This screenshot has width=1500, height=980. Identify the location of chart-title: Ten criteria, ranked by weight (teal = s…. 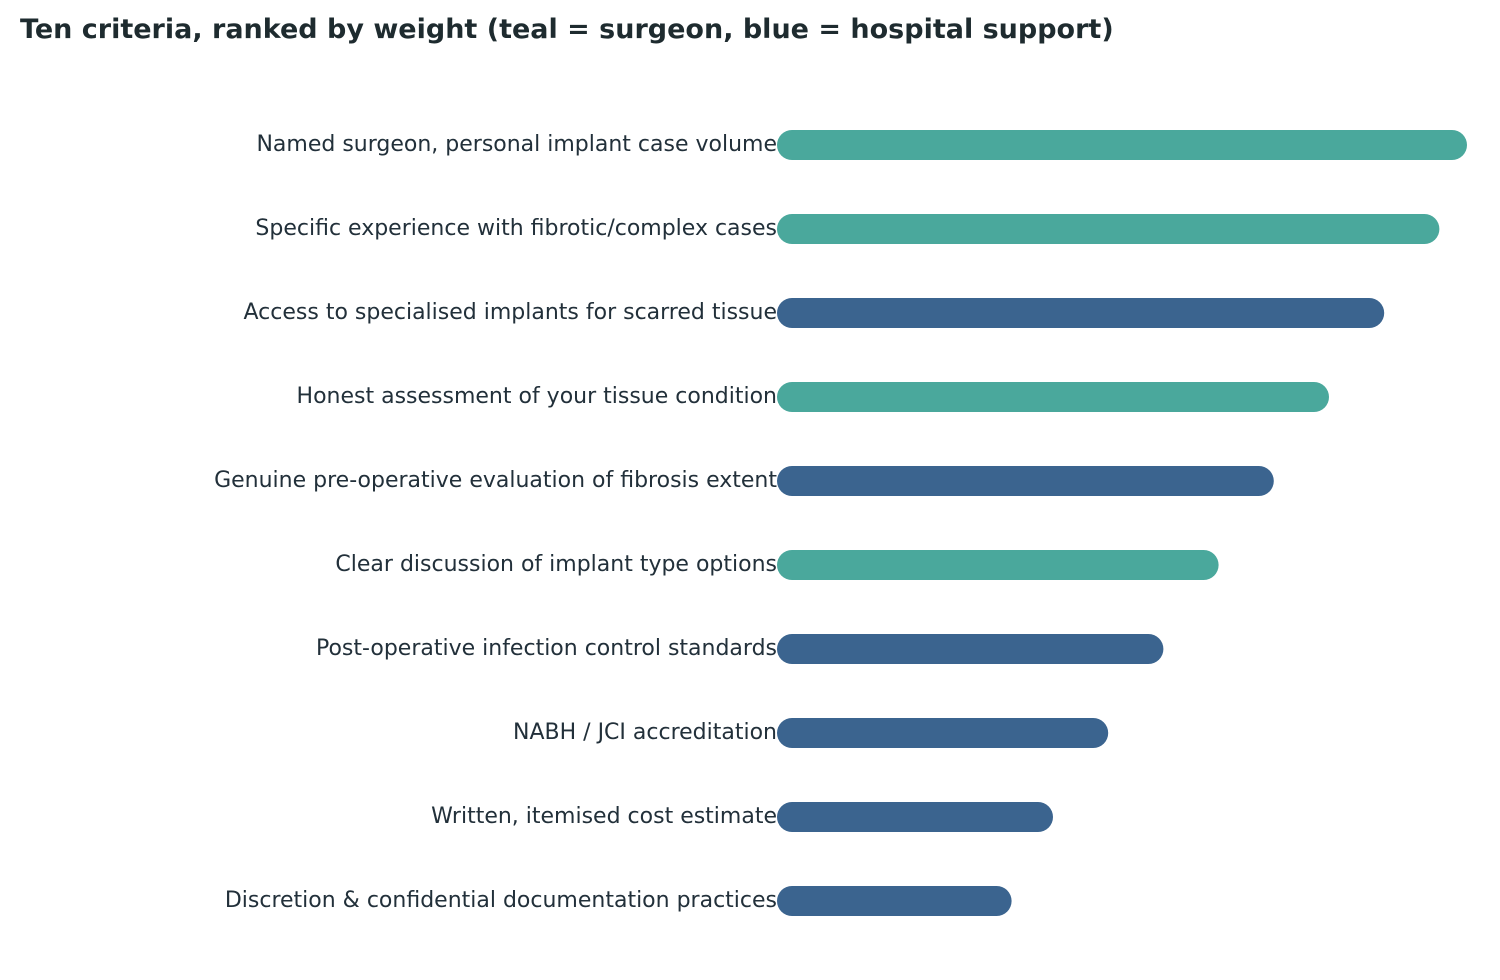
(567, 29).